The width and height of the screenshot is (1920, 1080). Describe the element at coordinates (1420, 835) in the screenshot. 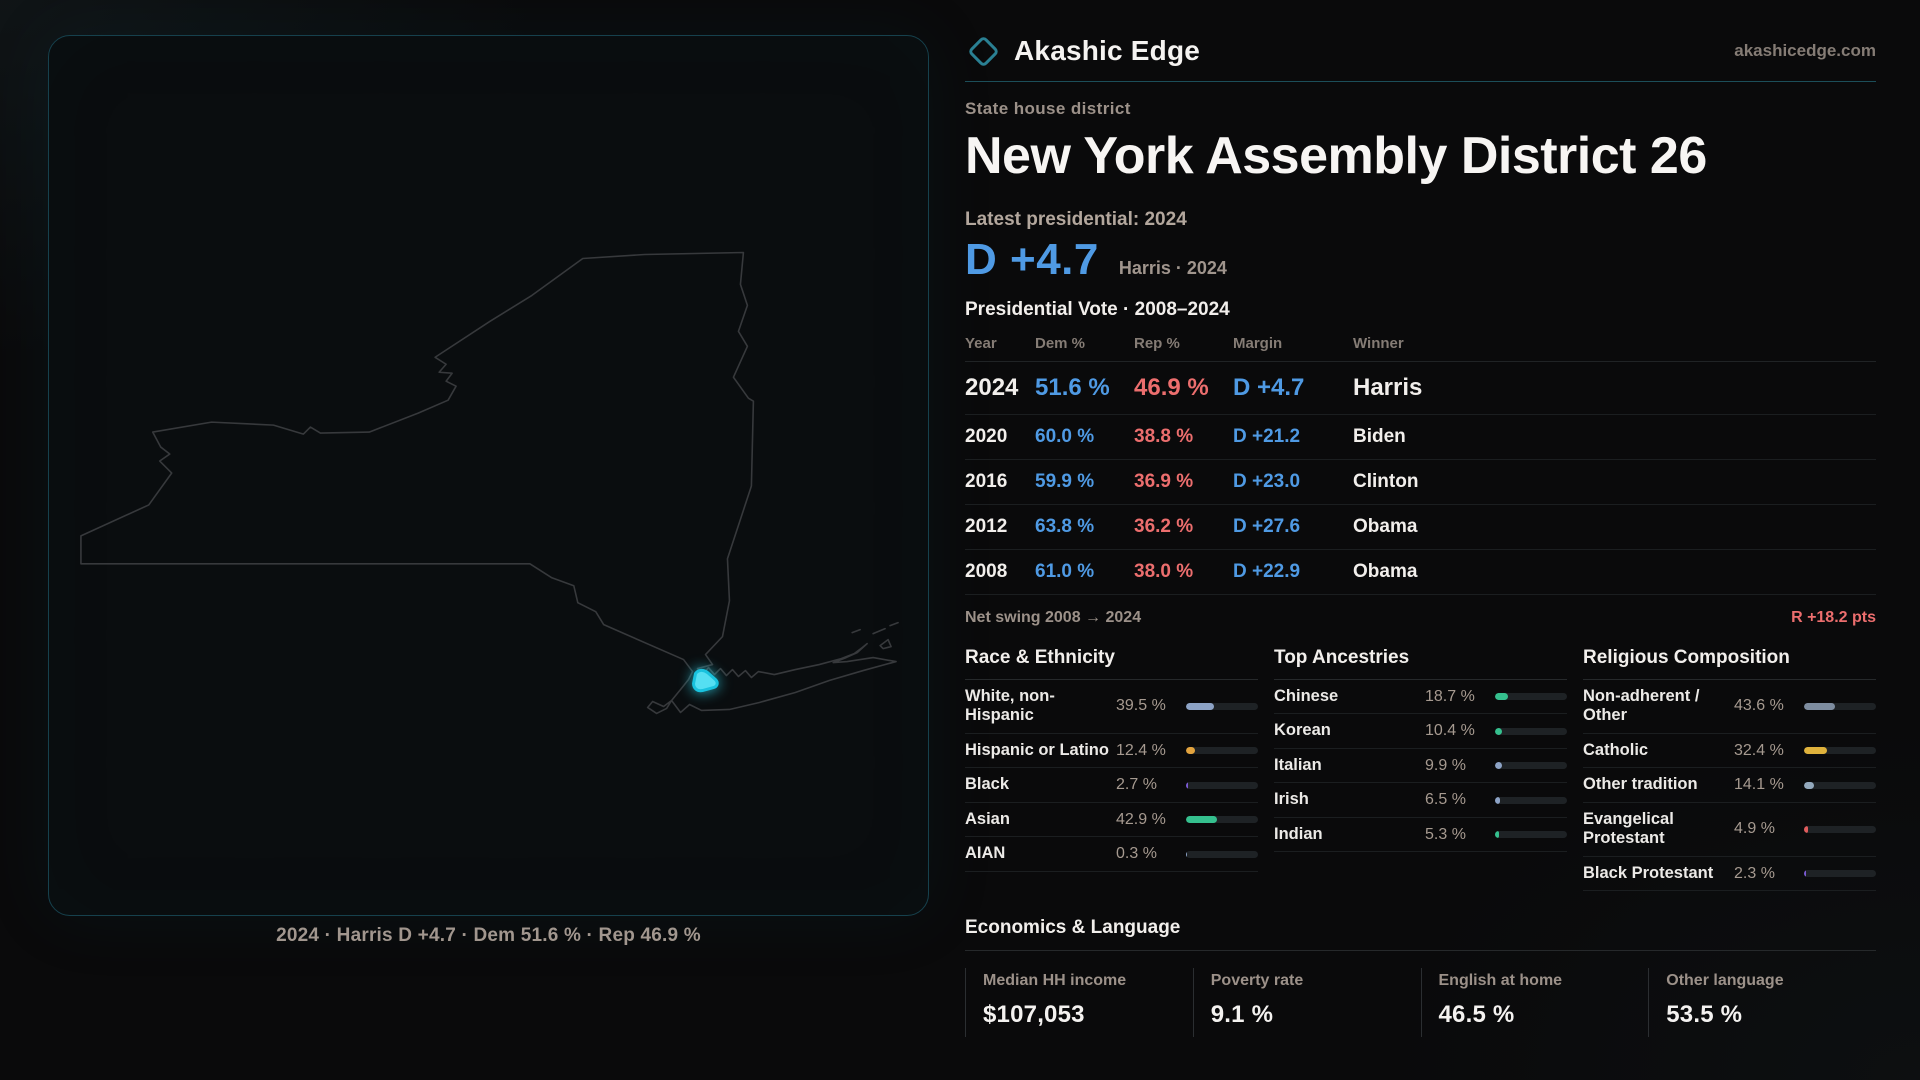

I see `demo-row: Indian 5.3 %` at that location.